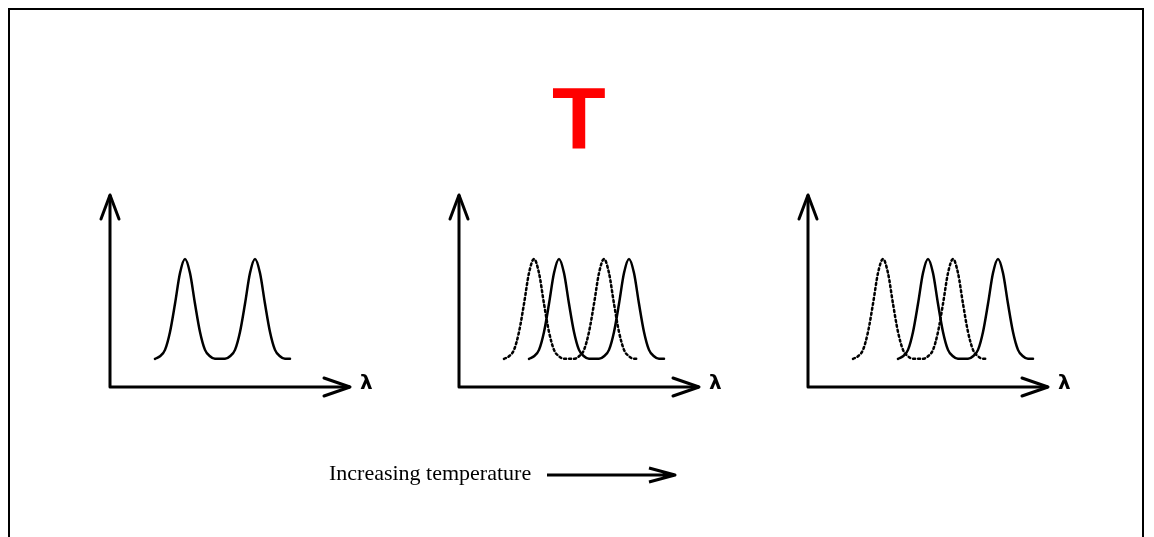 This screenshot has width=1154, height=537. I want to click on chart-title: T, so click(579, 118).